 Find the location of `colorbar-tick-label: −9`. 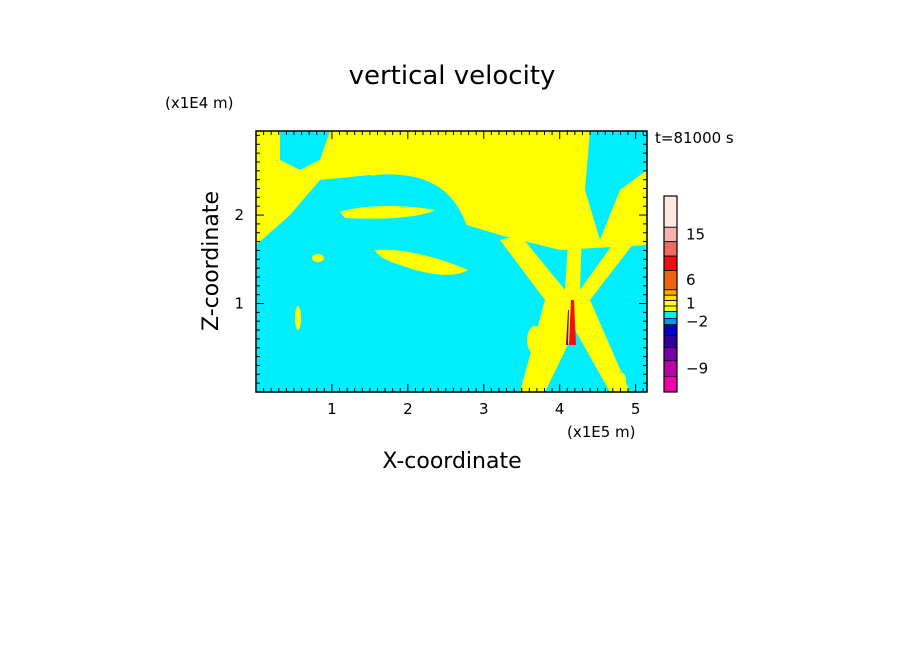

colorbar-tick-label: −9 is located at coordinates (697, 369).